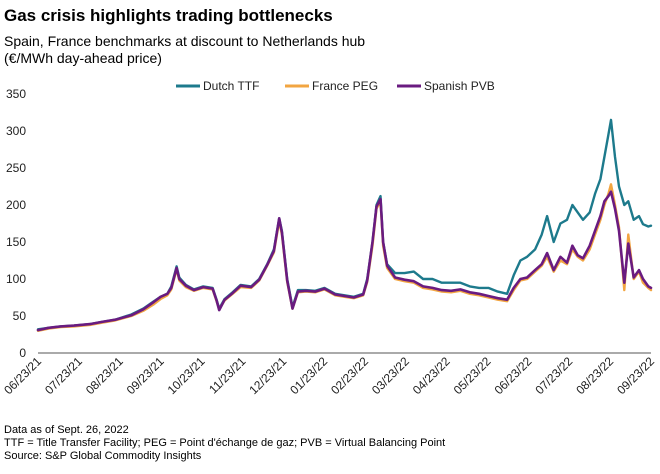 This screenshot has width=660, height=474. What do you see at coordinates (16, 131) in the screenshot?
I see `y-tick-label: 300` at bounding box center [16, 131].